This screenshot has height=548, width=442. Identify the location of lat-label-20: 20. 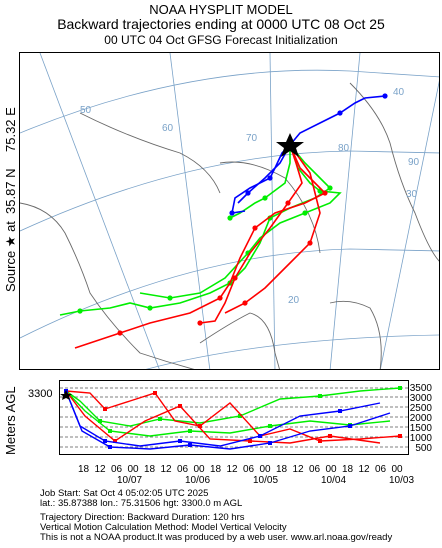
(294, 300).